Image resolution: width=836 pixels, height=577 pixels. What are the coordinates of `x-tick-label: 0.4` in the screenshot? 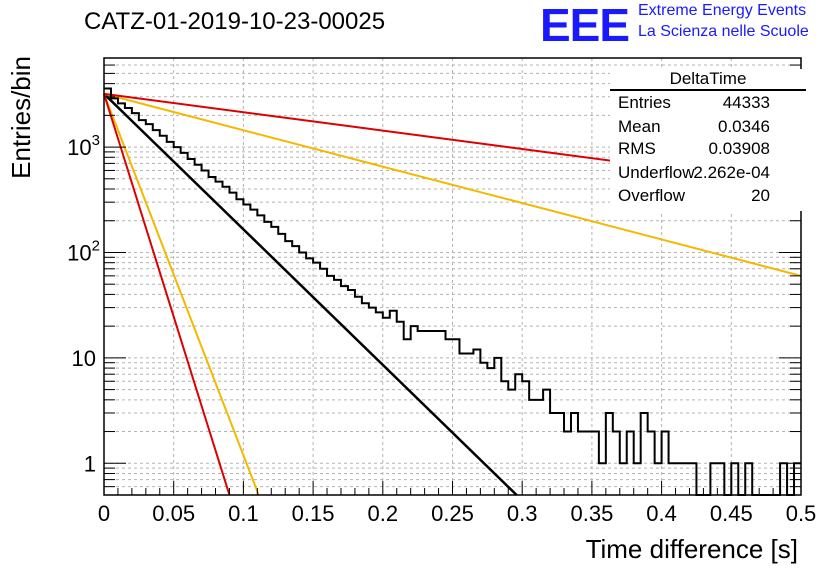 It's located at (661, 513).